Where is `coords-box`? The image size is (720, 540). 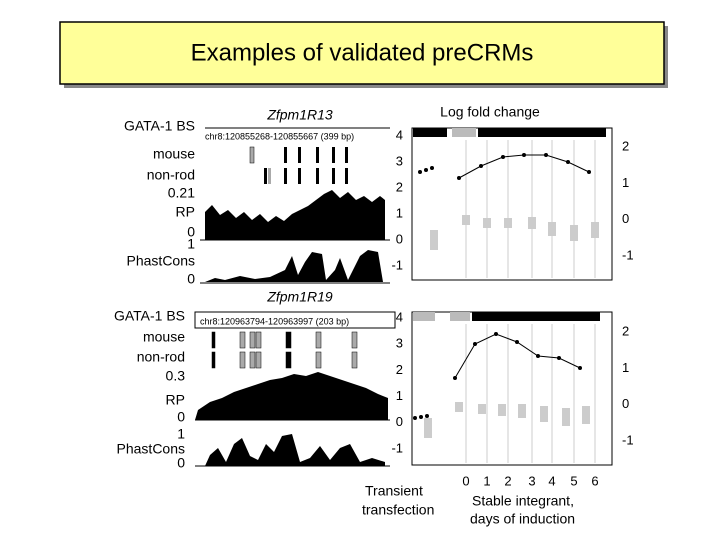
coords-box is located at coordinates (295, 320).